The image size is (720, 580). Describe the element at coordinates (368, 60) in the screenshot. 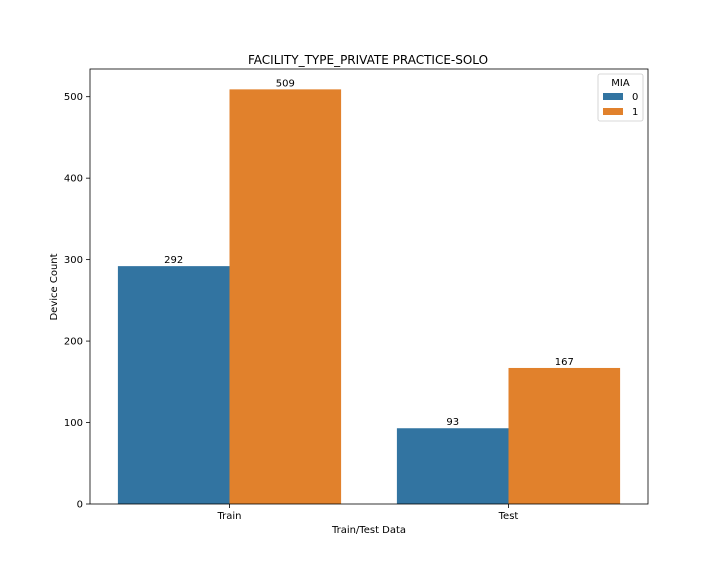

I see `chart-title: FACILITY_TYPE_PRIVATE PRACTICE-SOLO` at that location.